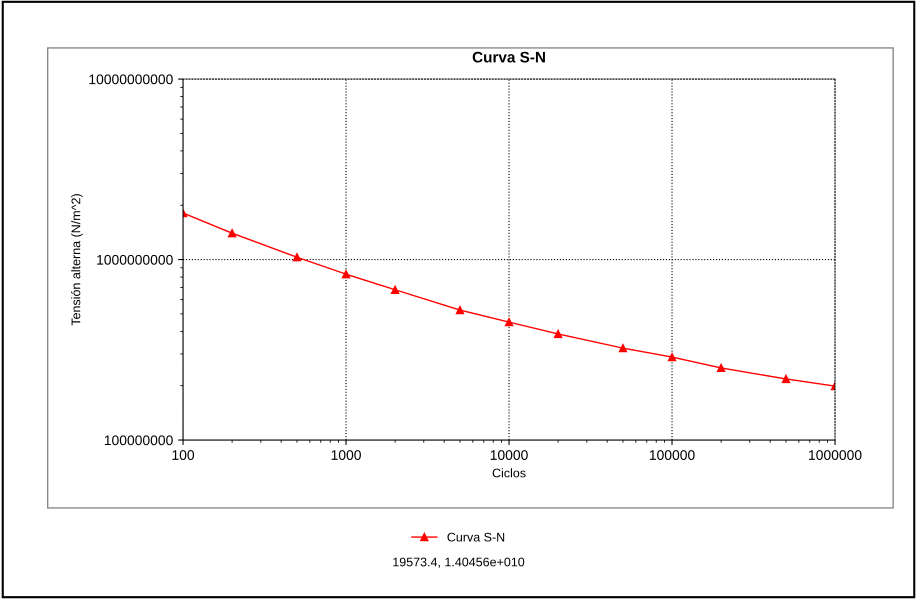 This screenshot has height=599, width=917. Describe the element at coordinates (77, 260) in the screenshot. I see `y-axis-title: Tensión alterna (N/m^2)` at that location.